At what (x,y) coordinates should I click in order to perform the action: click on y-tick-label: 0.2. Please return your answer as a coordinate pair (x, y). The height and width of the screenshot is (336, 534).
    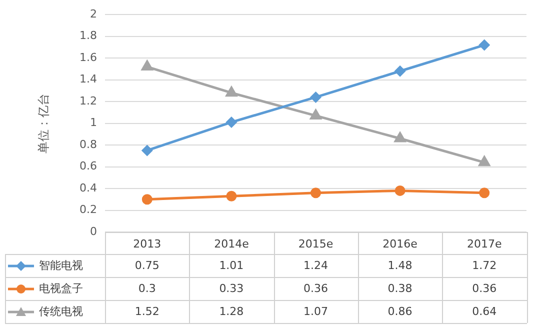
    Looking at the image, I should click on (88, 209).